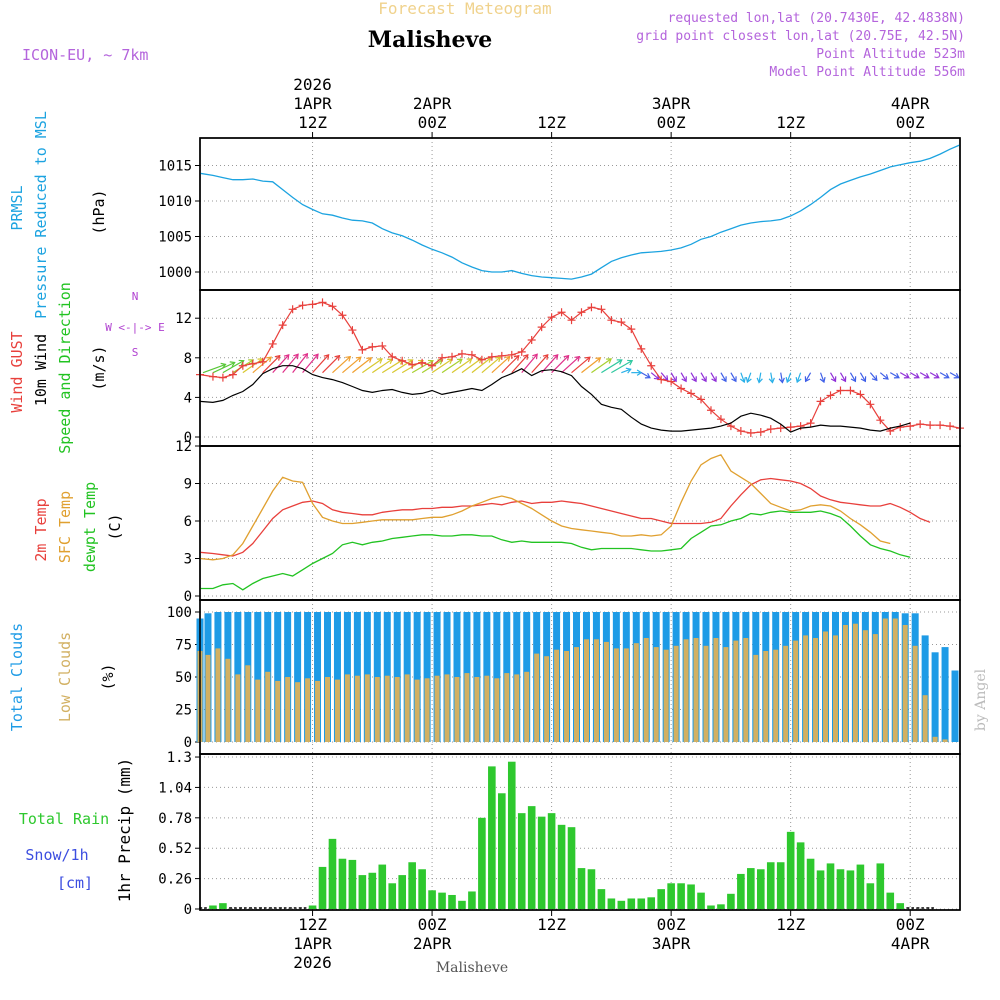 Image resolution: width=1000 pixels, height=1000 pixels. I want to click on x-tick-label-bottom: 00Z, so click(432, 924).